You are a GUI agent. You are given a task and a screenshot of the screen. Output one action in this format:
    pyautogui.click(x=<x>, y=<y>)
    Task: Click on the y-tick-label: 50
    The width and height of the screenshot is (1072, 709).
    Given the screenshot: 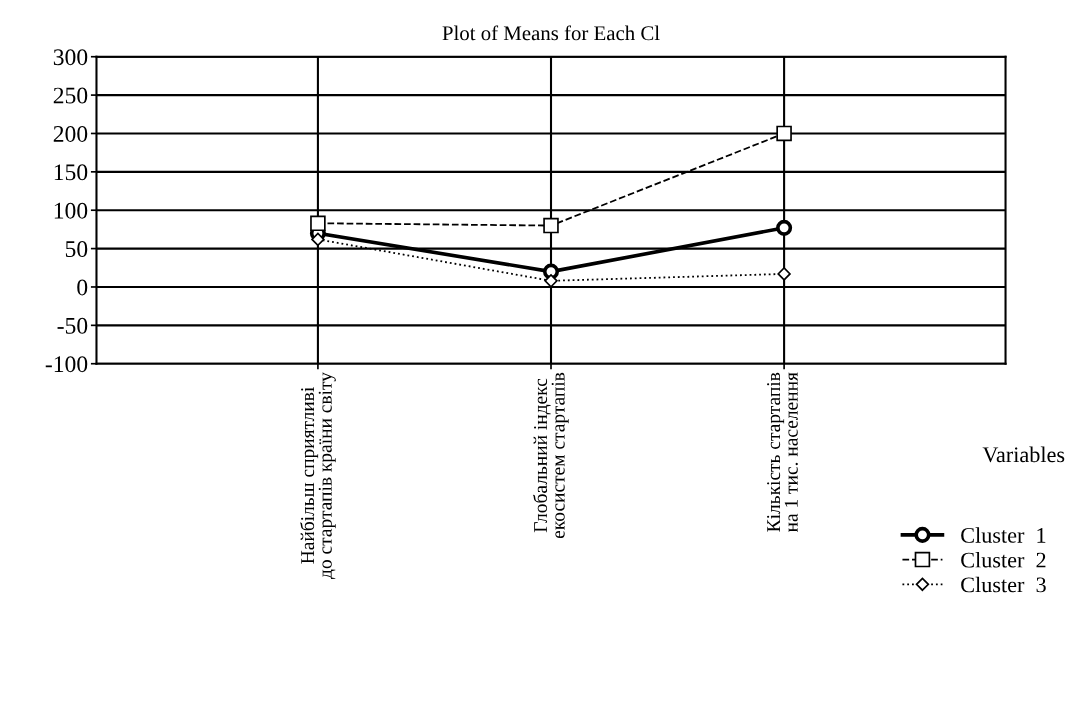 What is the action you would take?
    pyautogui.click(x=76, y=249)
    